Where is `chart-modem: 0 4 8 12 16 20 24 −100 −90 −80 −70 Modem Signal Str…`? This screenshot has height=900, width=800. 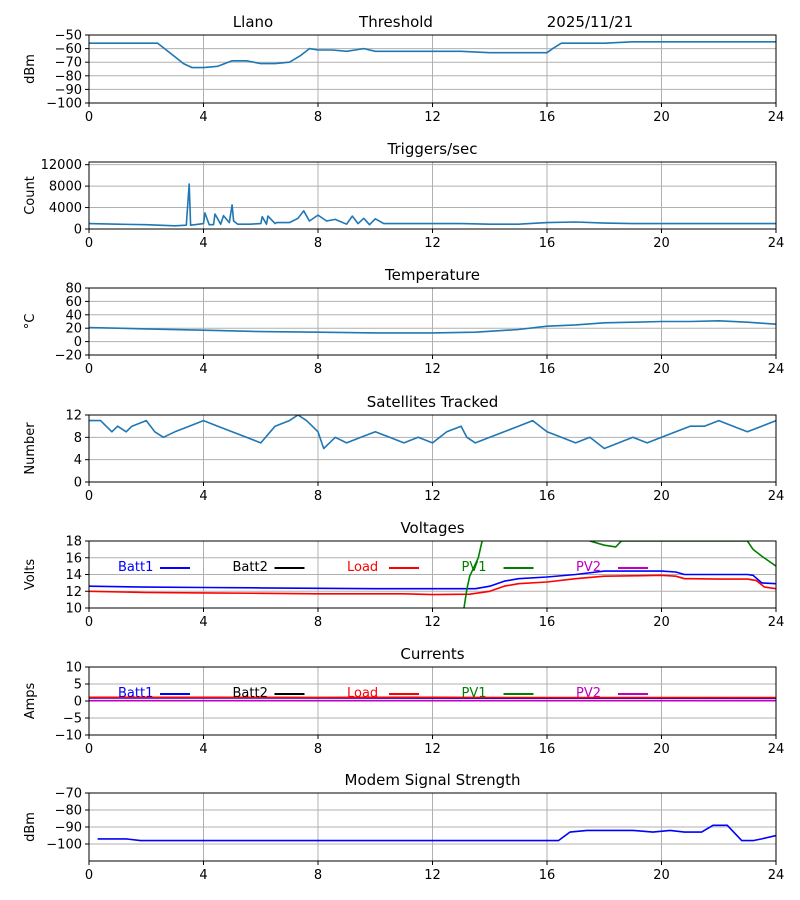 chart-modem: 0 4 8 12 16 20 24 −100 −90 −80 −70 Modem Signal Str… is located at coordinates (403, 827).